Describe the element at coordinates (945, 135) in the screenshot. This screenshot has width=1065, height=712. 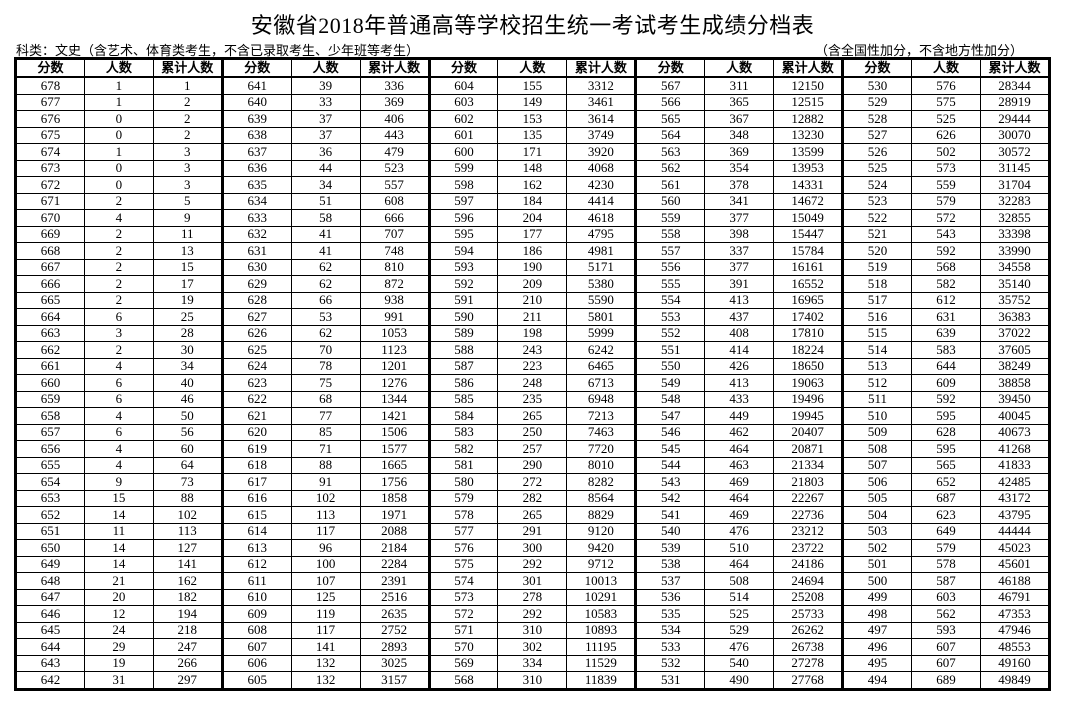
I see `count-cell: 626` at that location.